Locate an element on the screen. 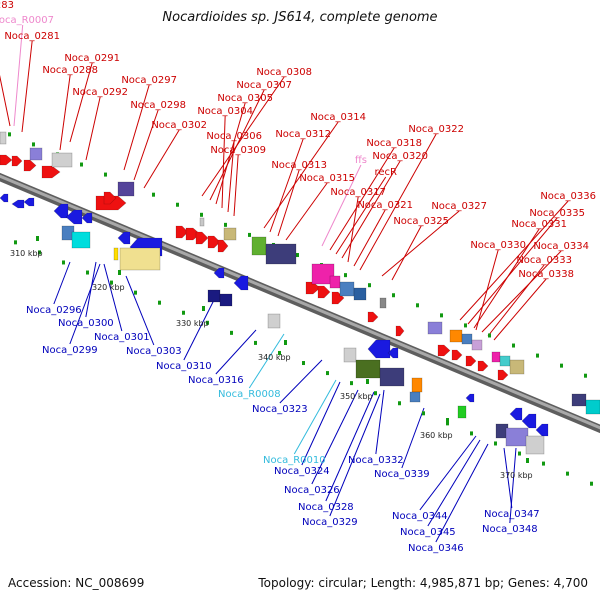 The width and height of the screenshot is (600, 604). forward-gene-label: Noca_0313 is located at coordinates (299, 165).